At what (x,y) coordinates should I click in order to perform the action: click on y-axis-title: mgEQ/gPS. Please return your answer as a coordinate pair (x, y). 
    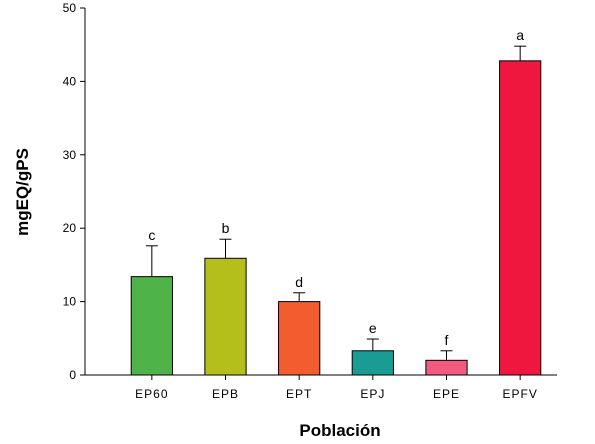
    Looking at the image, I should click on (22, 192).